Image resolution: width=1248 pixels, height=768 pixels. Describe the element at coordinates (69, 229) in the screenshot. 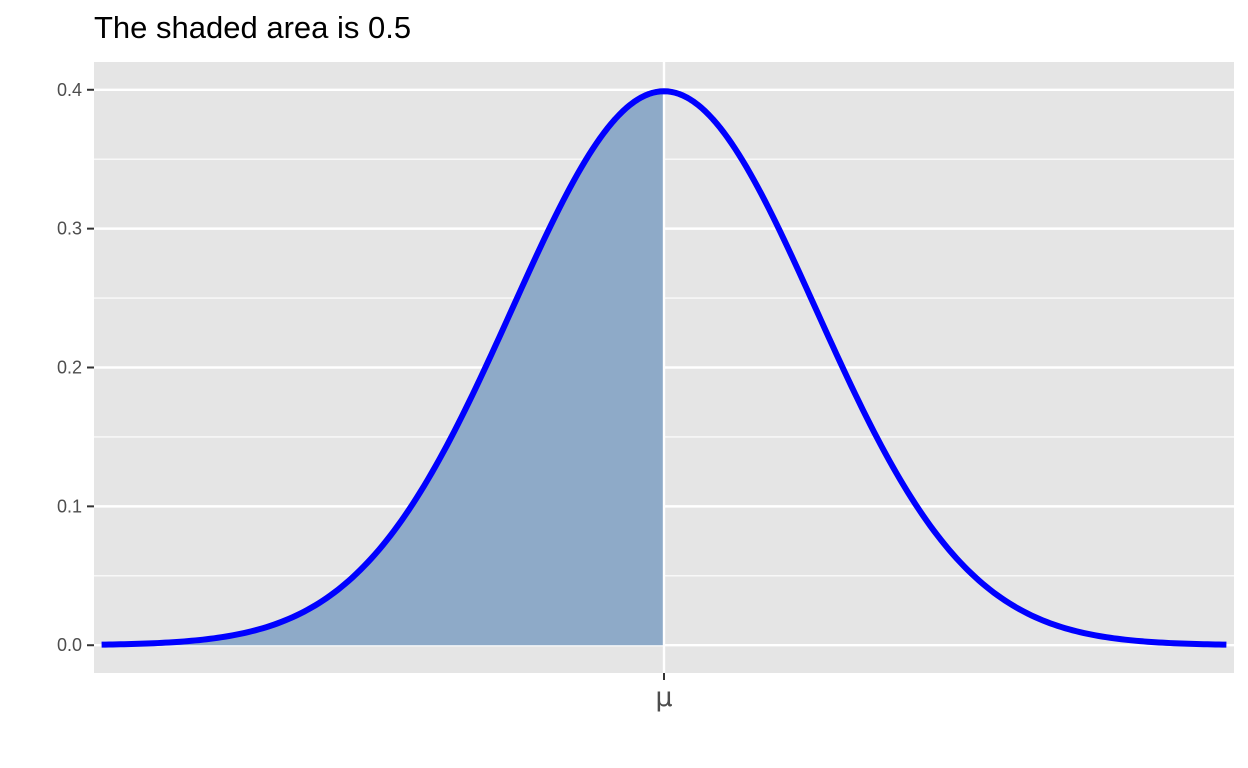

I see `y-tick-label: 0.3` at that location.